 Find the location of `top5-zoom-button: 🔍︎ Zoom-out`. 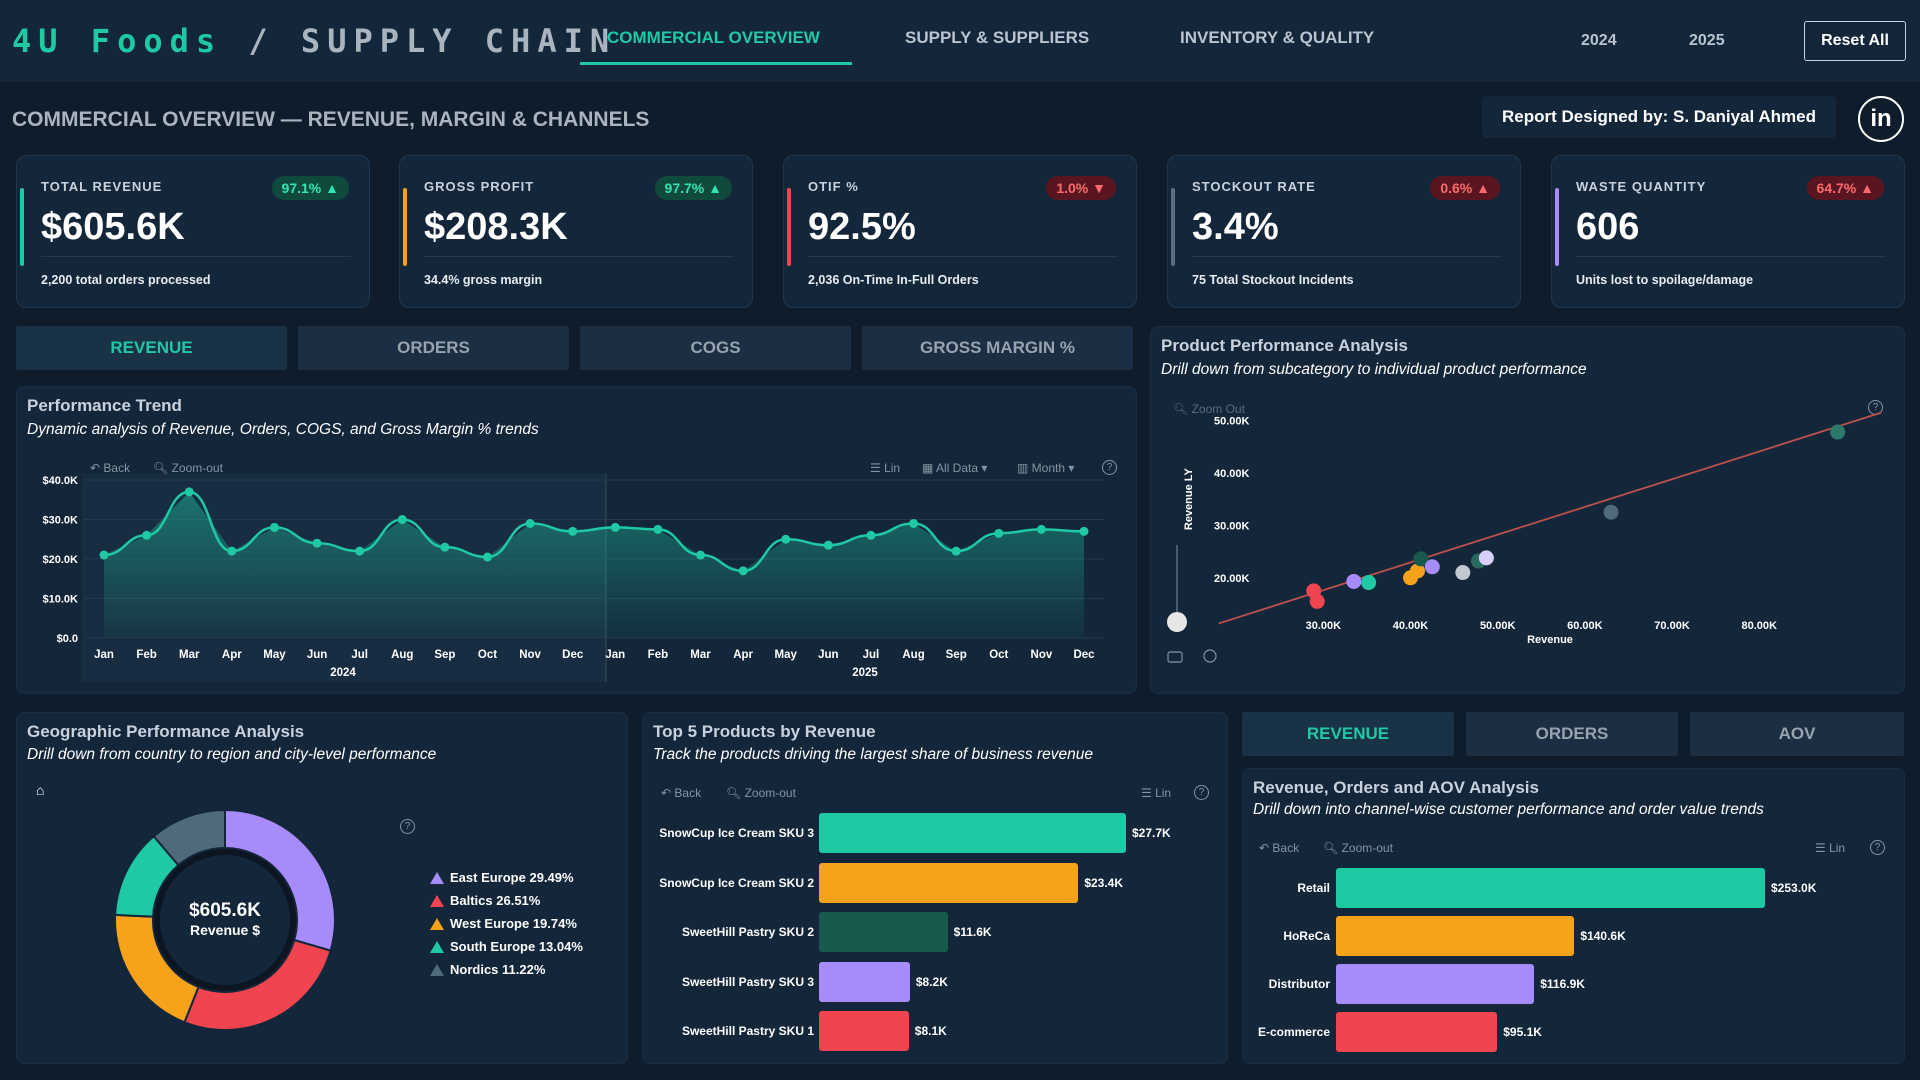

top5-zoom-button: 🔍︎ Zoom-out is located at coordinates (761, 793).